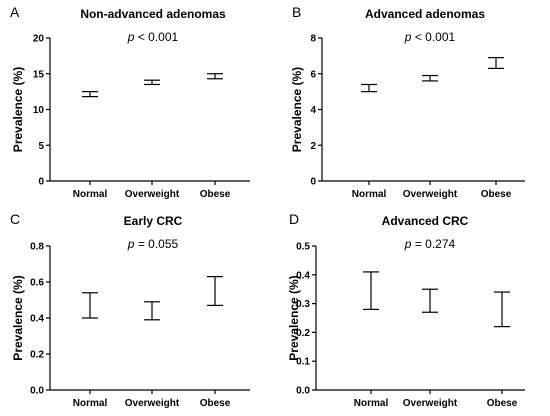 The image size is (550, 416). I want to click on panel-title: Non-advanced adenomas, so click(153, 14).